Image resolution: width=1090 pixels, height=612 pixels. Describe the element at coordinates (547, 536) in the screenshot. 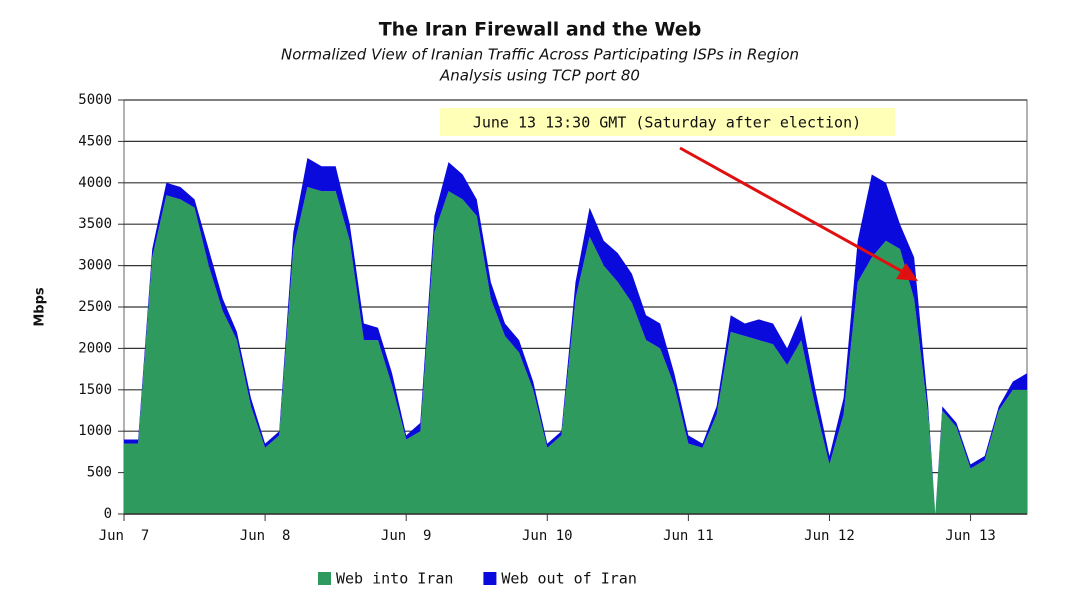

I see `x-tick-label: Jun 10` at that location.